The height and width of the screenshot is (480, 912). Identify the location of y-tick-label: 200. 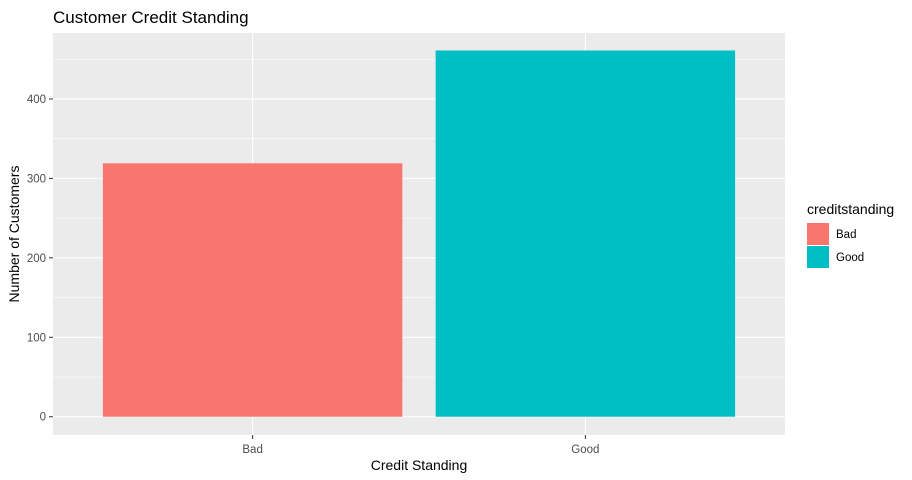
(36, 259).